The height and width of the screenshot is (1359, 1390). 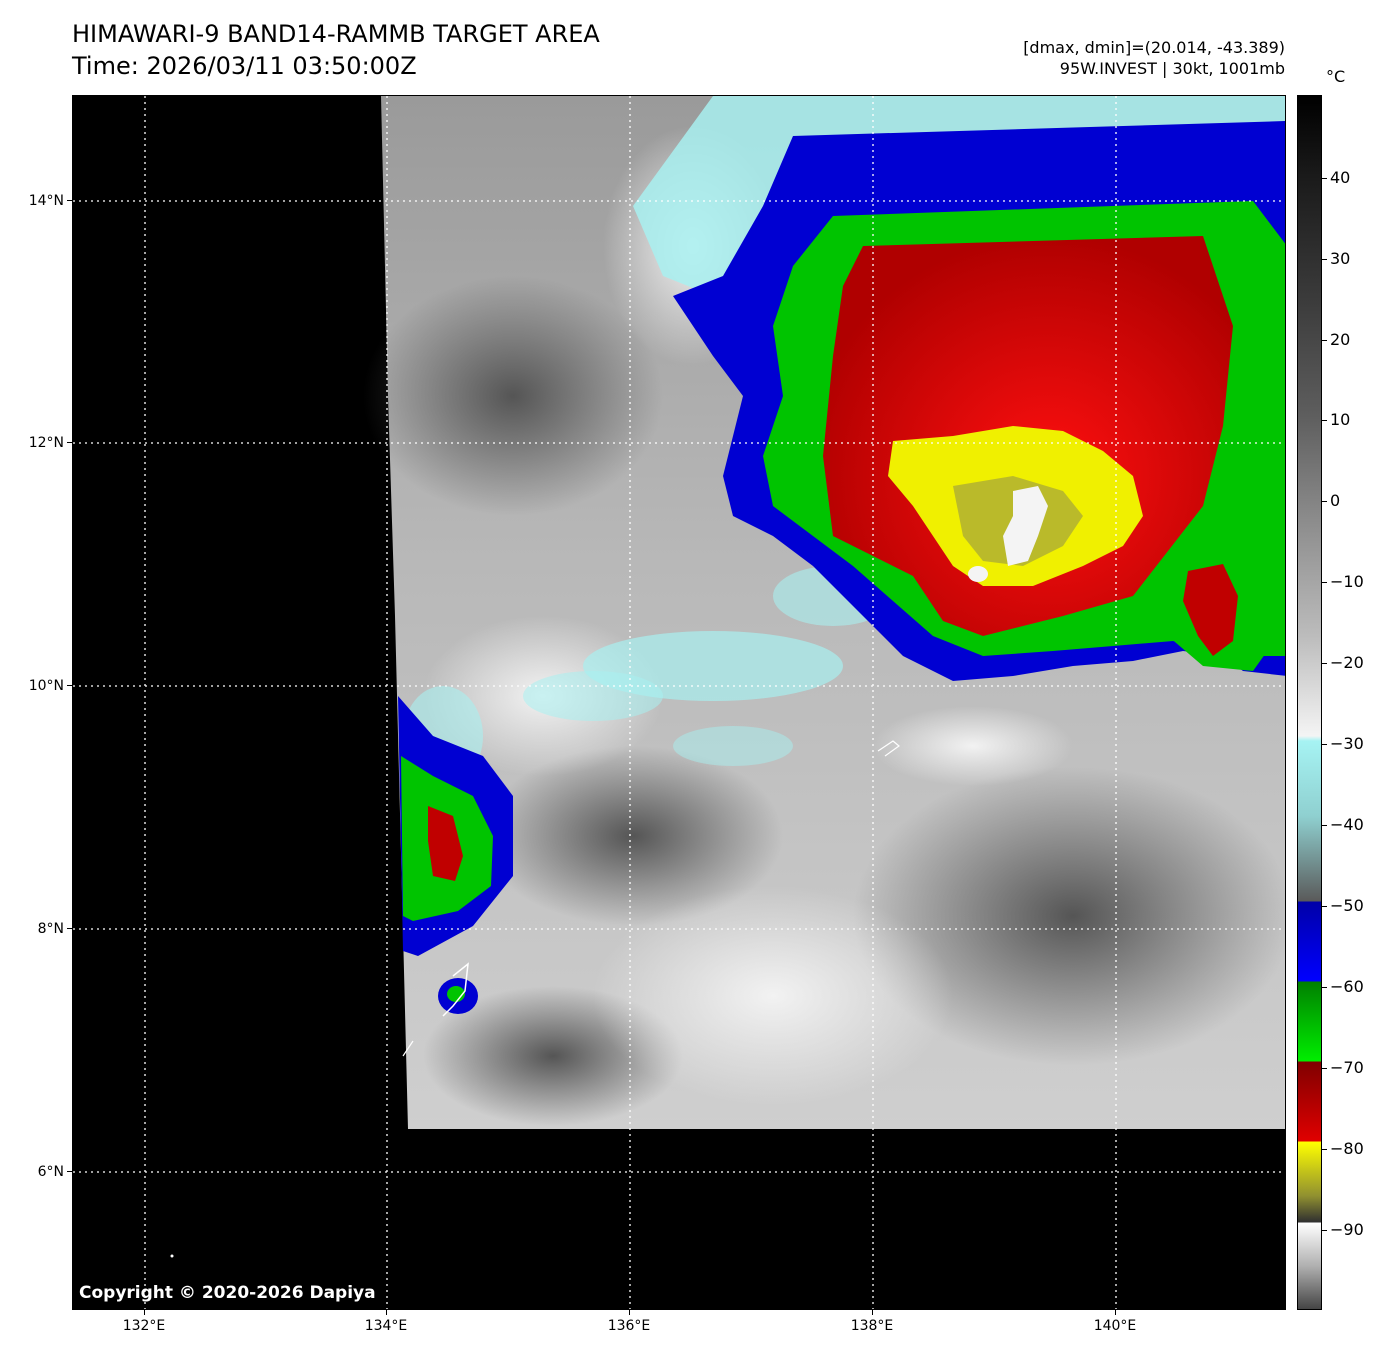 What do you see at coordinates (1335, 500) in the screenshot?
I see `colorbar-label-0: 0` at bounding box center [1335, 500].